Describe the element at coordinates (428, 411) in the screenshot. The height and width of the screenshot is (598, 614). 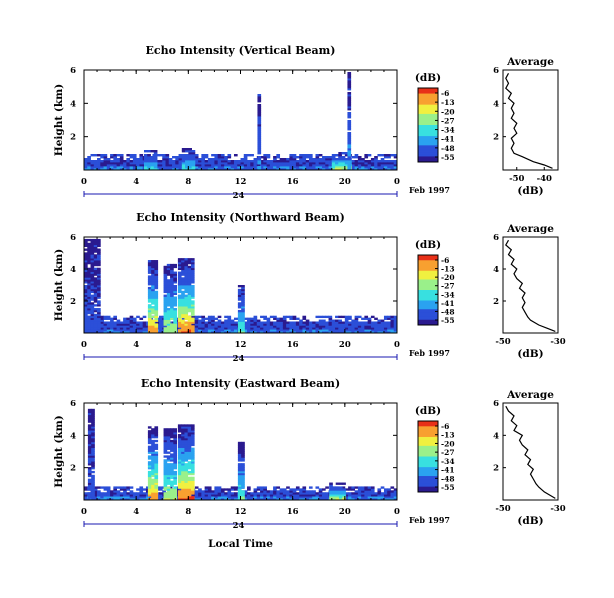
I see `colorbar-title: (dB)` at that location.